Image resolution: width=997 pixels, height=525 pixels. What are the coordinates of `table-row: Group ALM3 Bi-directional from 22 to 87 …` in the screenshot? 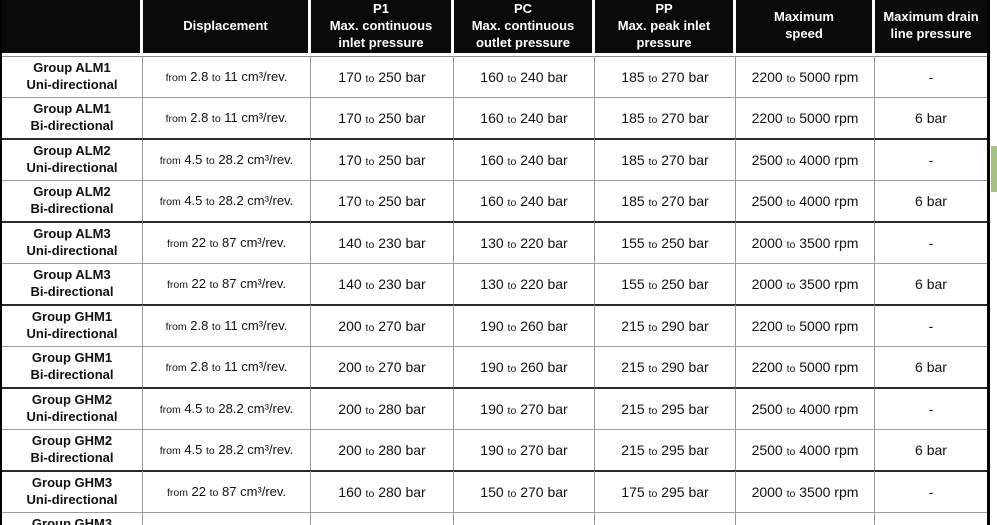 It's located at (494, 283).